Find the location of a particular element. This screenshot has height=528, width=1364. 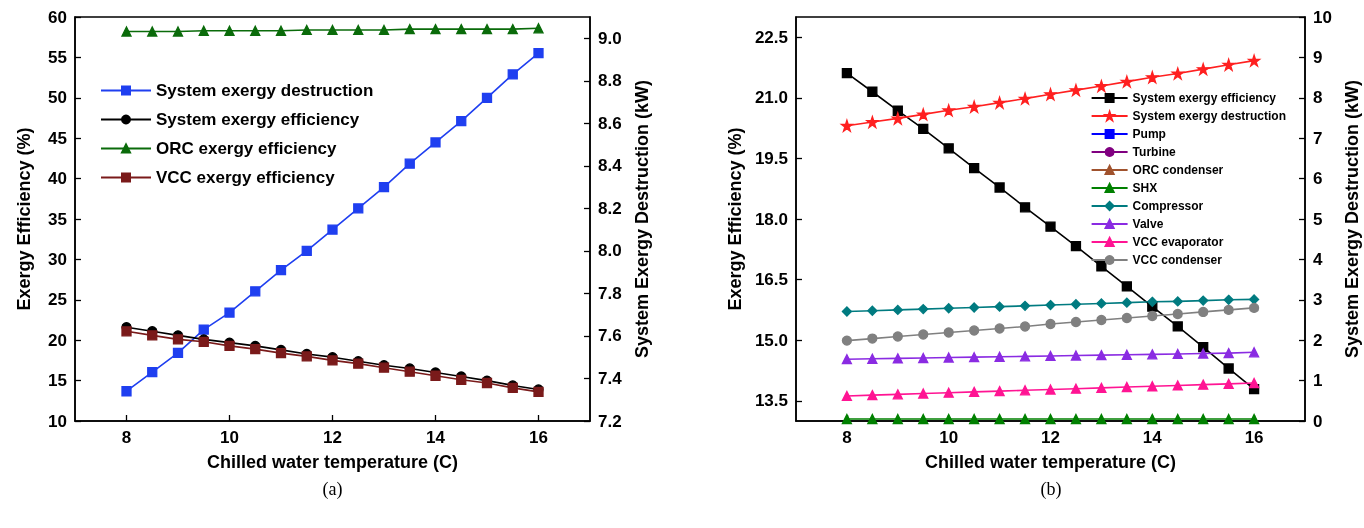

y-tick-label: 18.0 is located at coordinates (771, 219).